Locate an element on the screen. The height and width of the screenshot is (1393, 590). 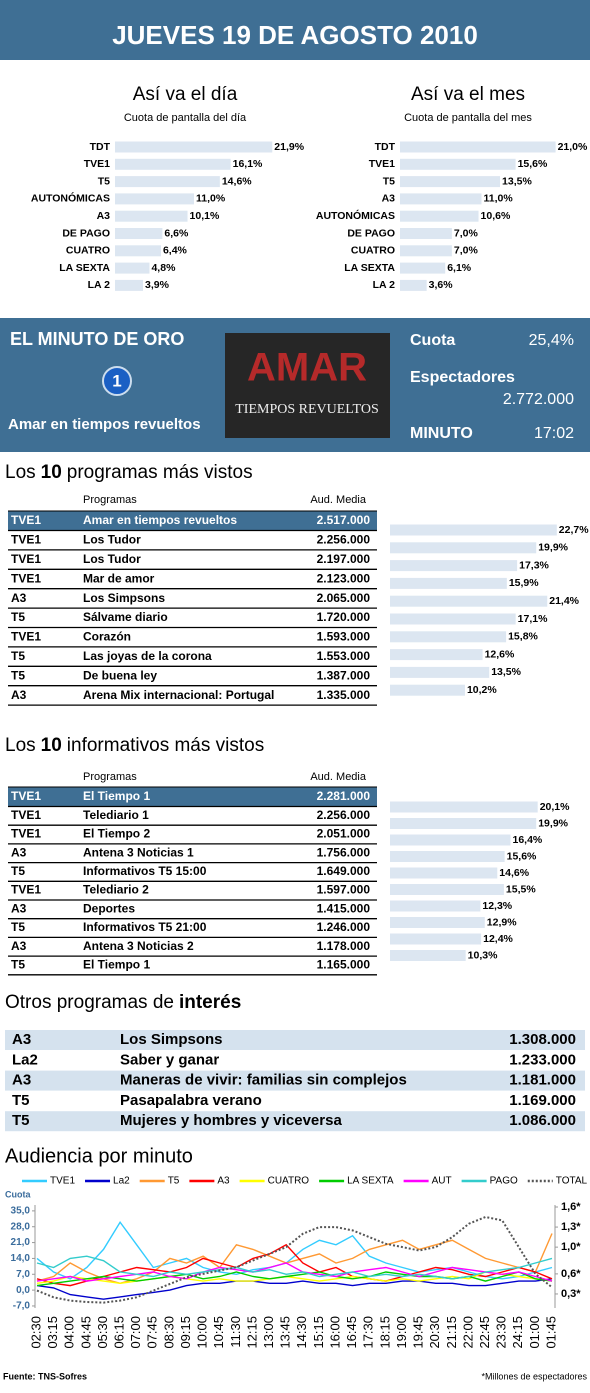
audience: 1.553.000 is located at coordinates (344, 656).